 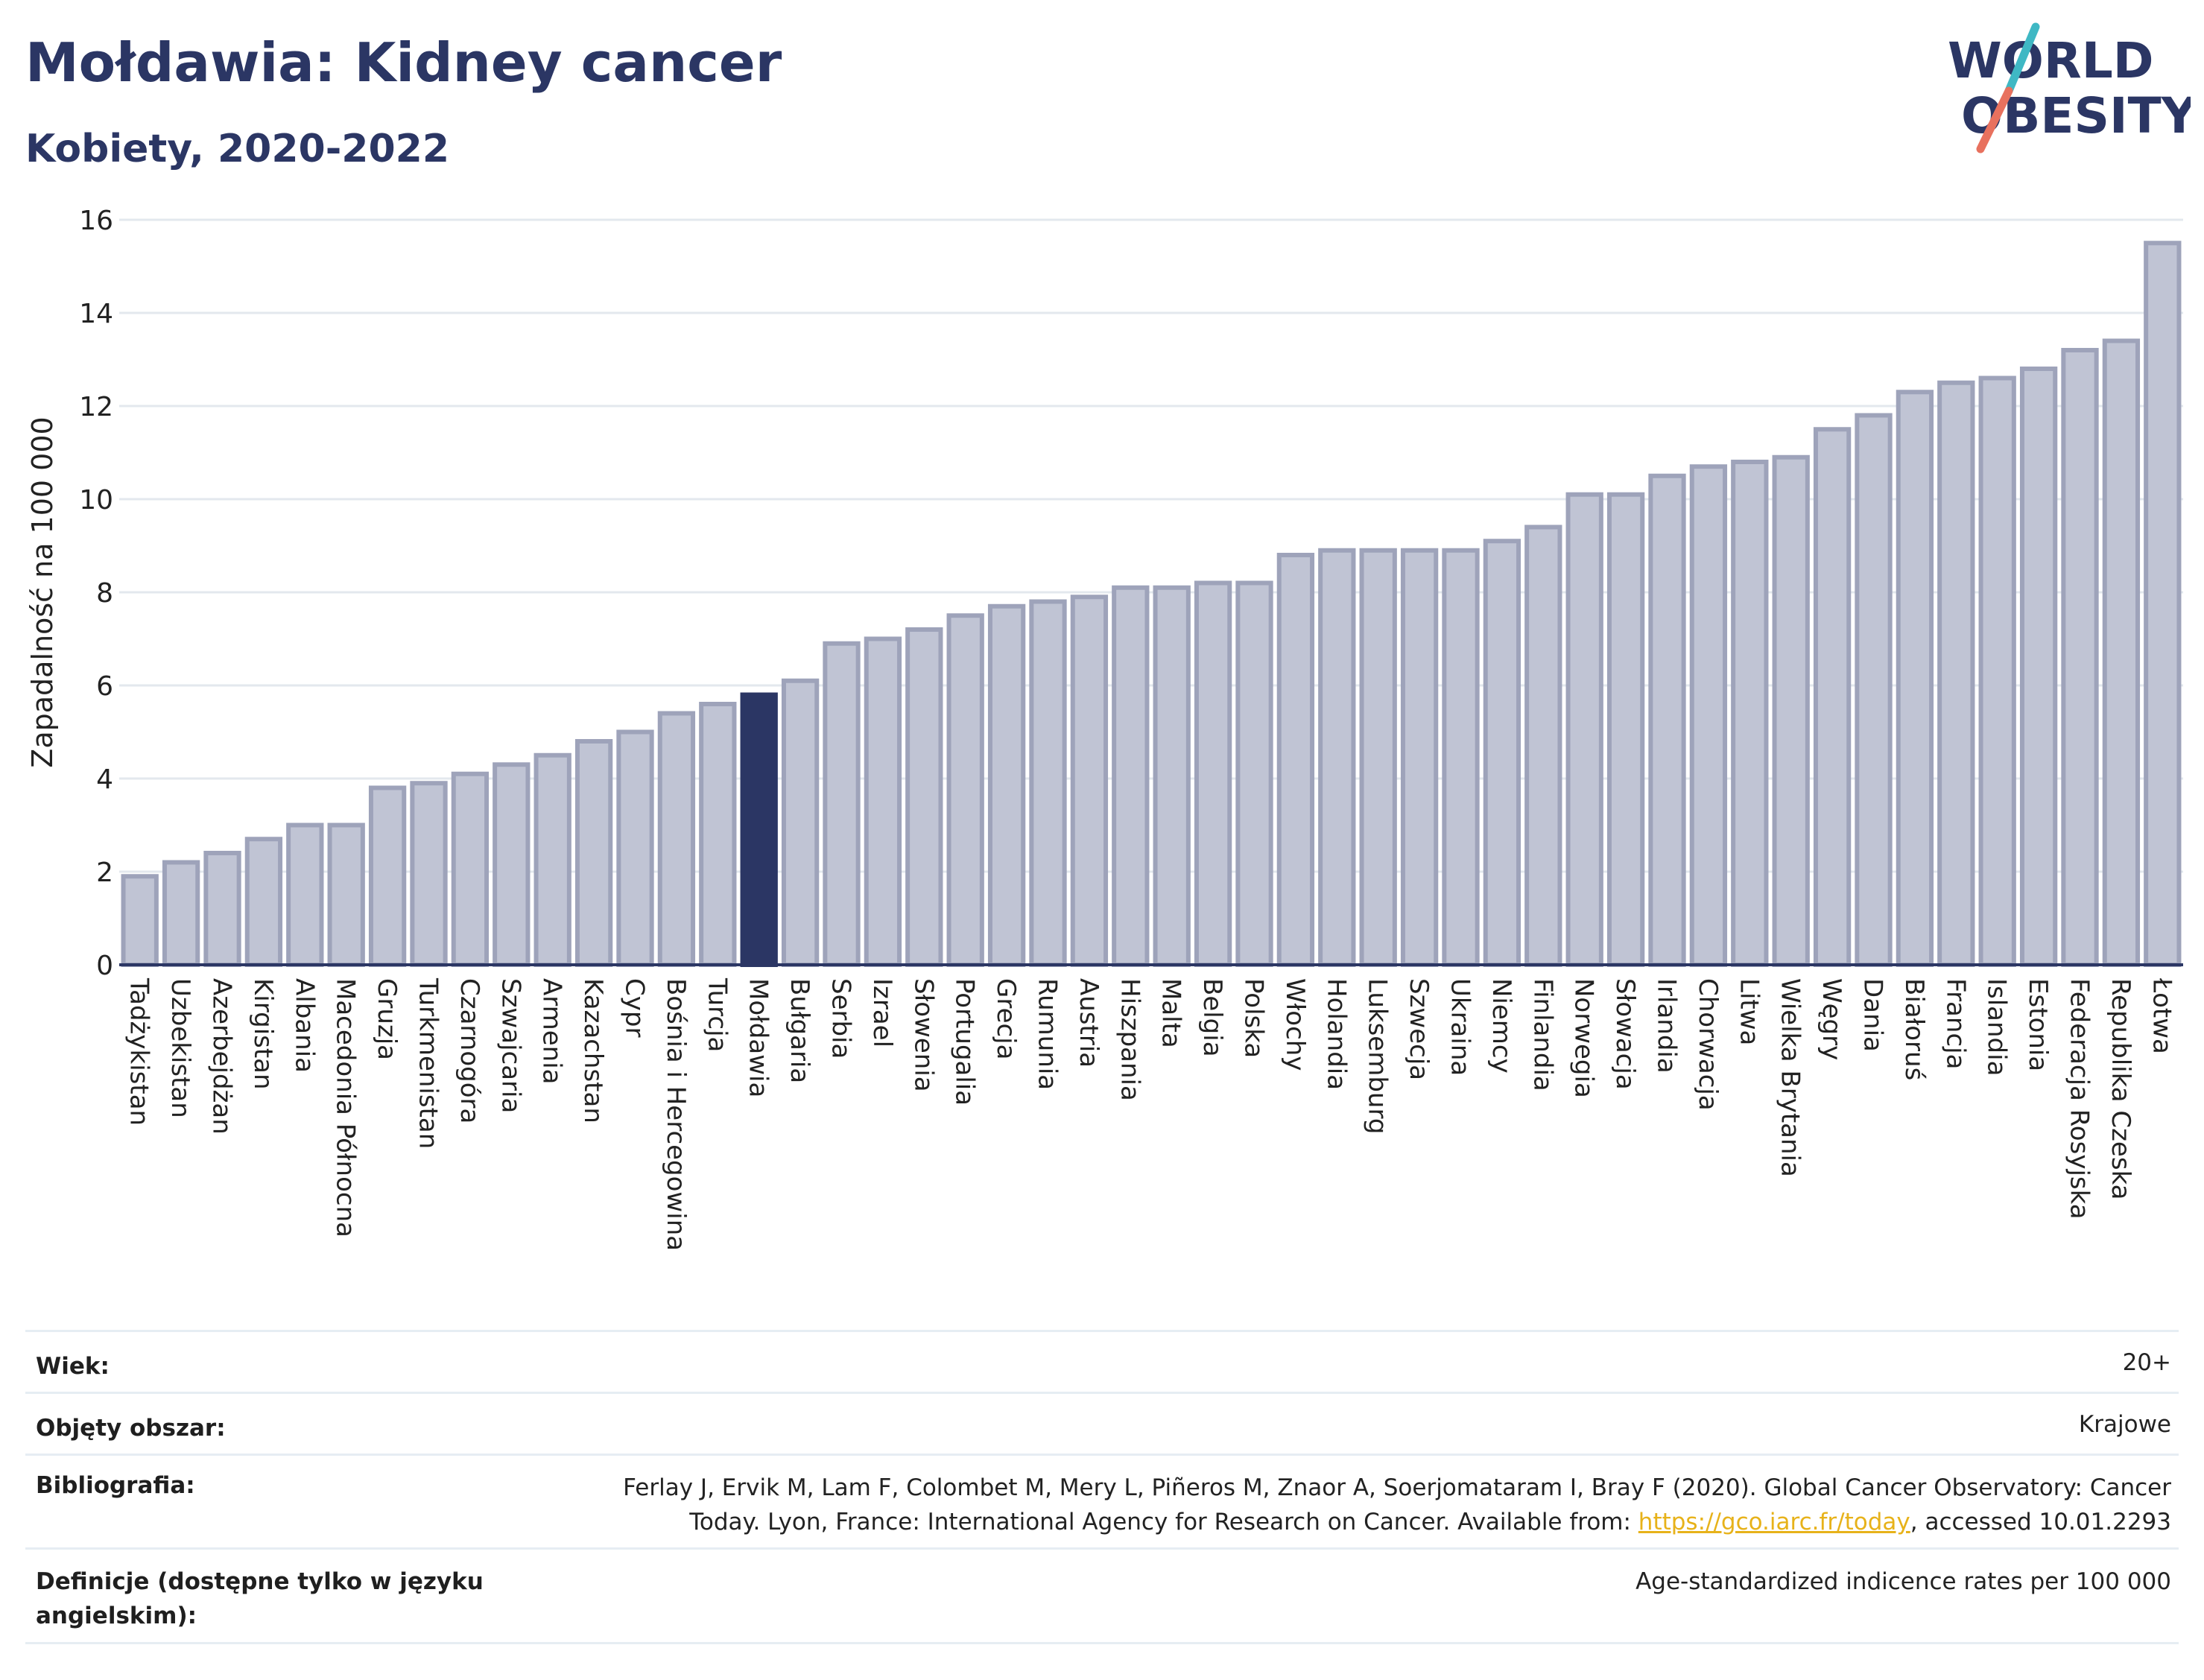 I want to click on x-tick-label: Ukraina, so click(x=1460, y=1027).